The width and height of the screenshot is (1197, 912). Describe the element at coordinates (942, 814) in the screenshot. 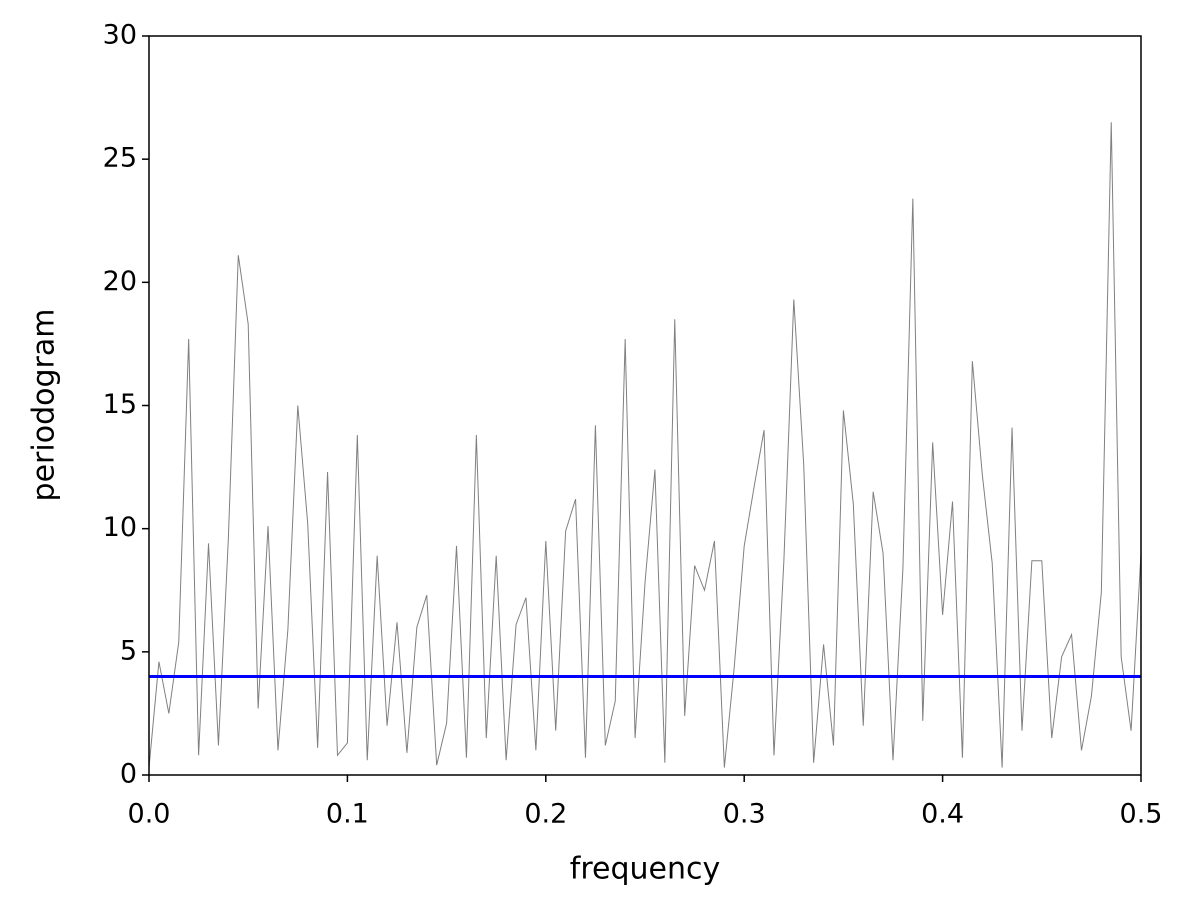

I see `x-tick-label: 0.4` at that location.